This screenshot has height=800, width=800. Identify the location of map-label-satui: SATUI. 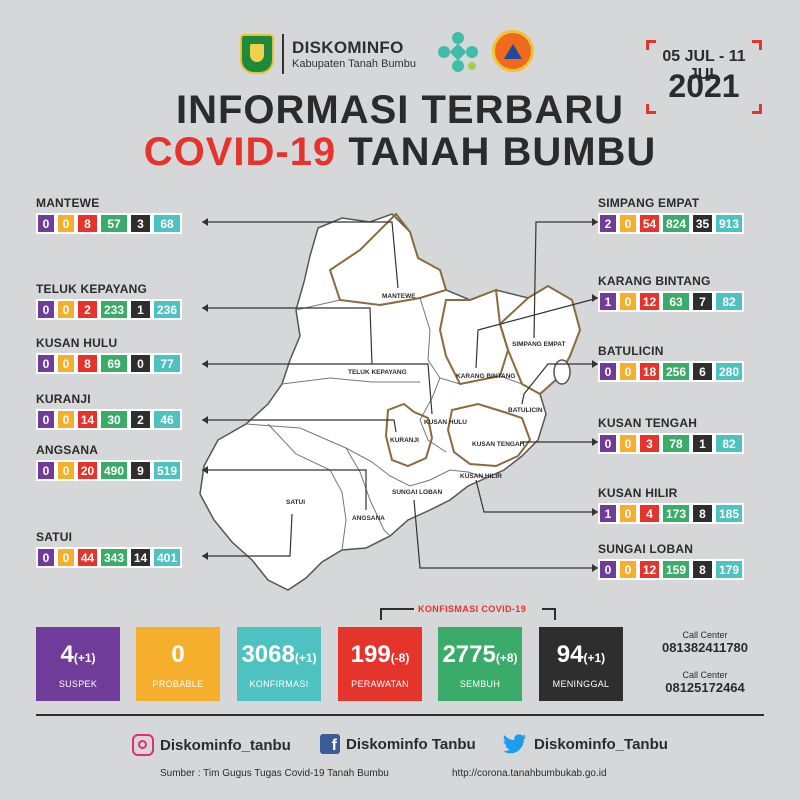
(295, 502).